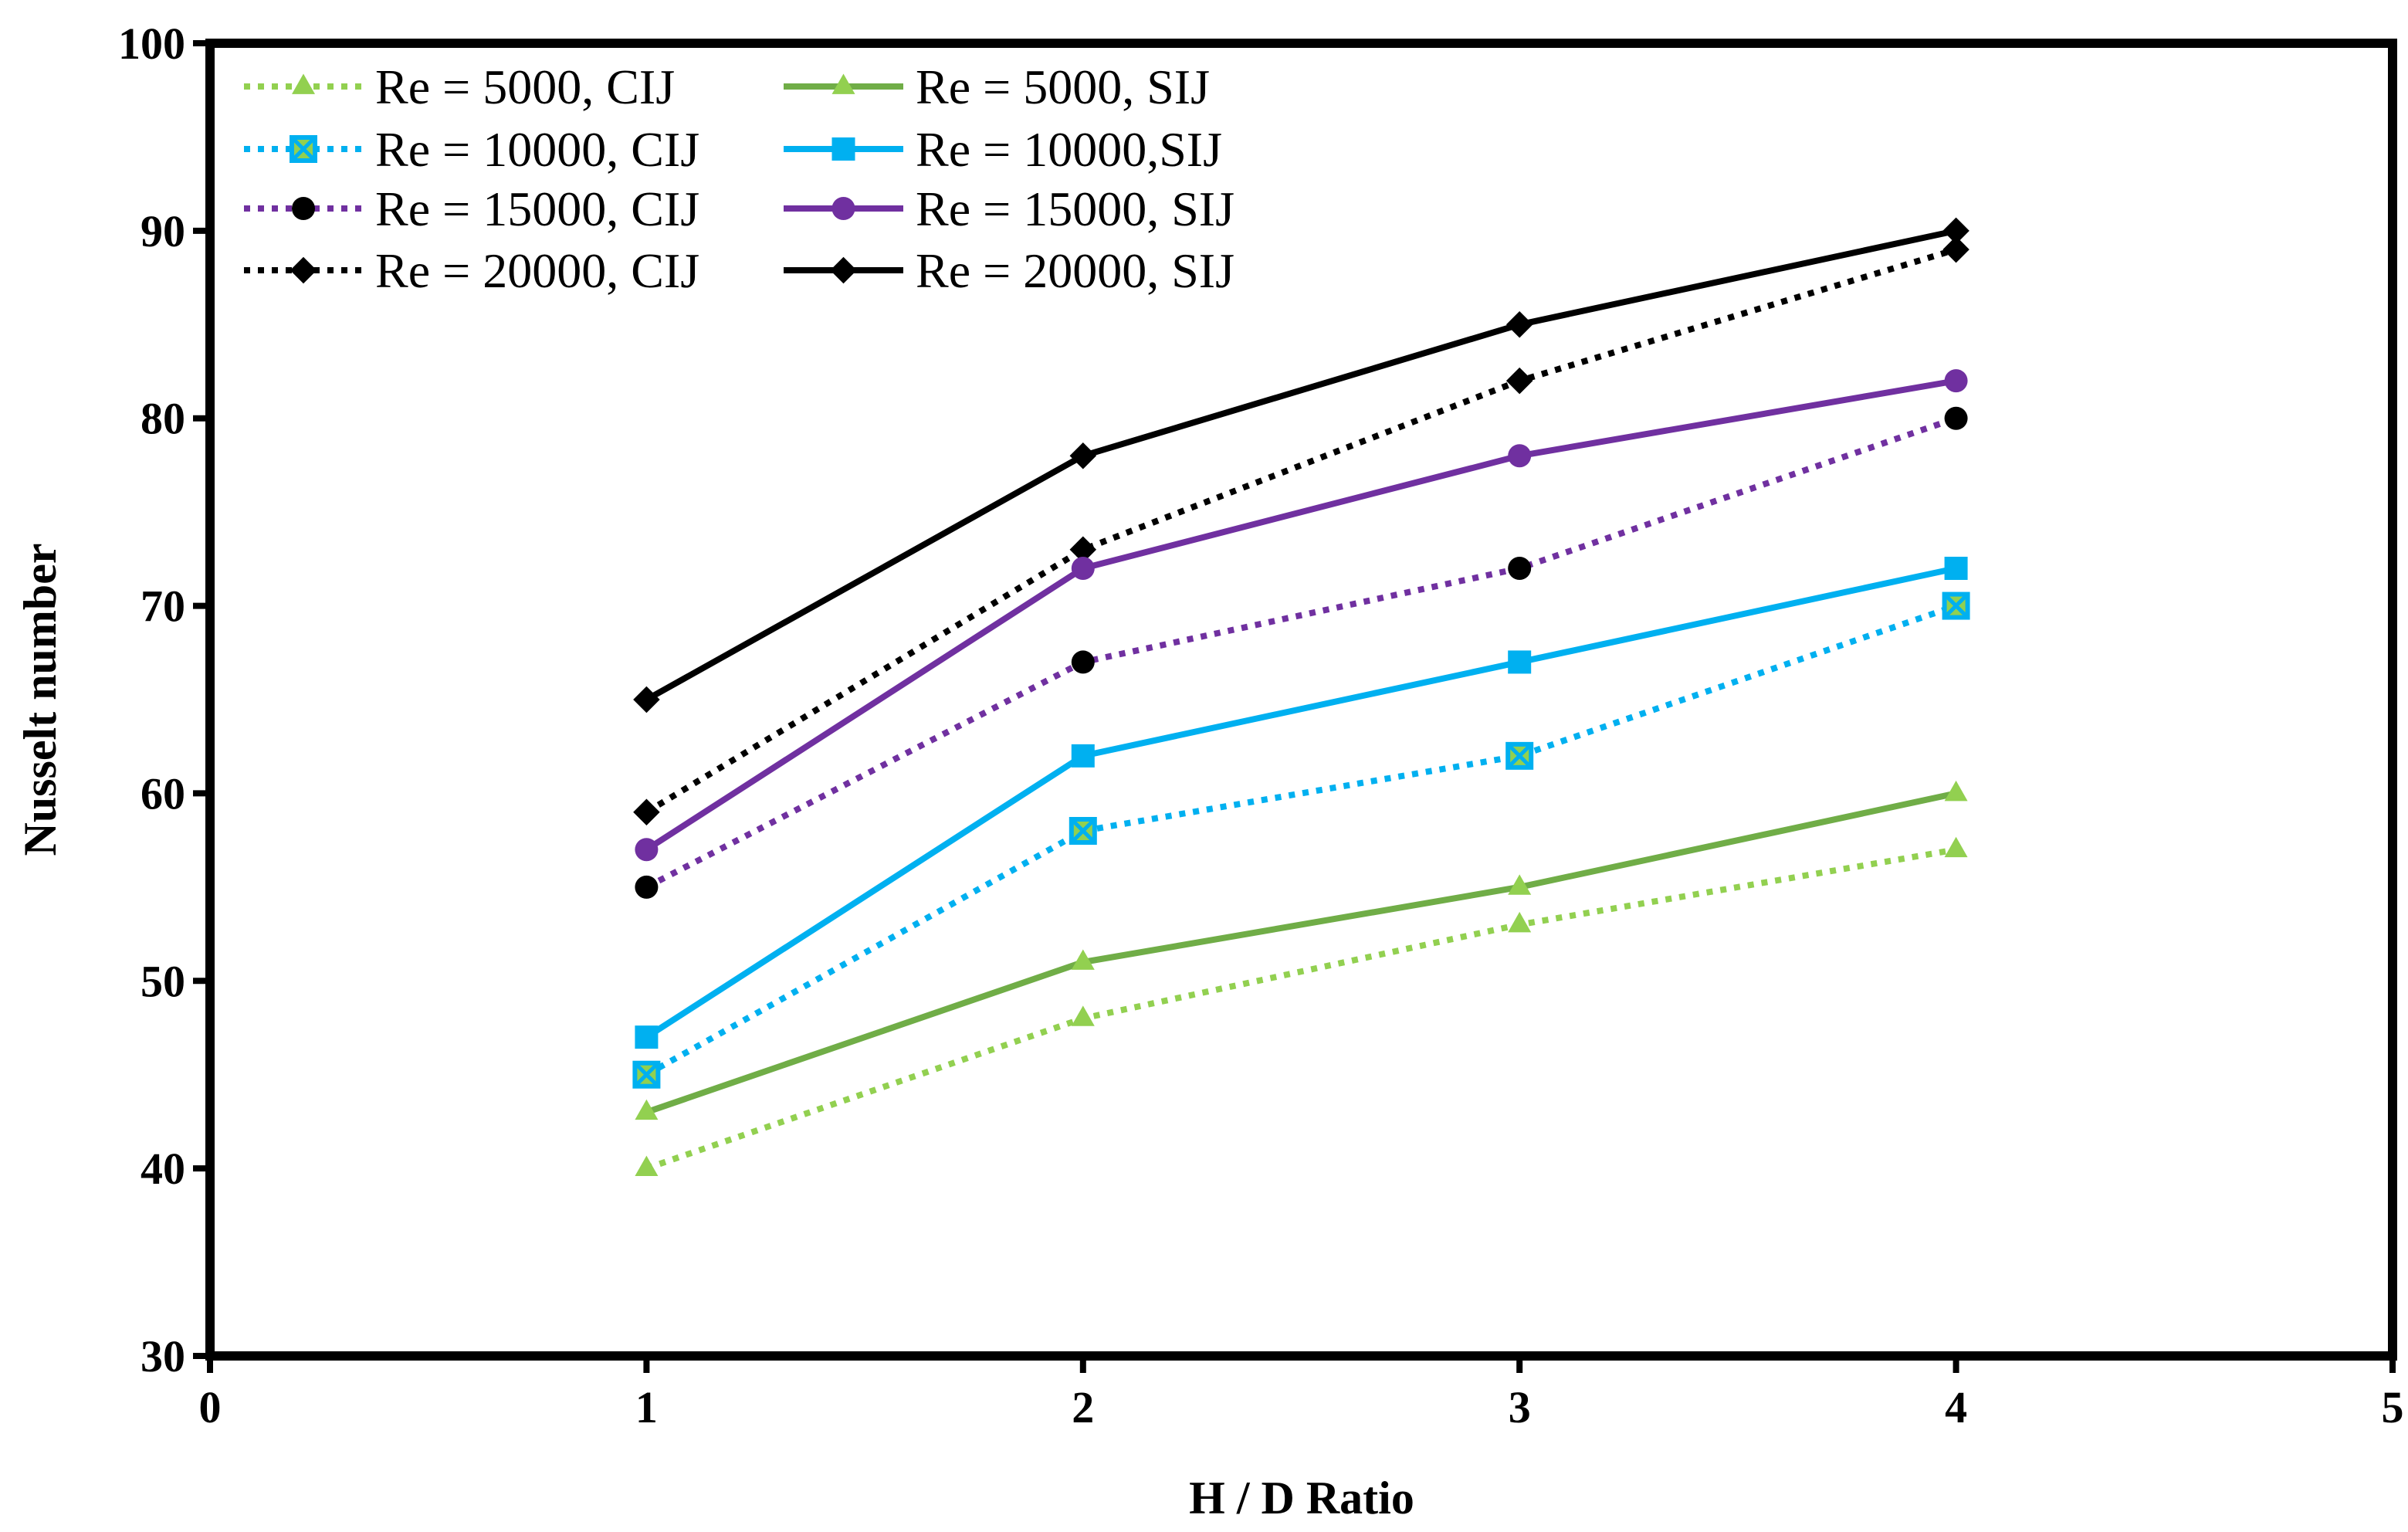 This screenshot has width=2408, height=1532. Describe the element at coordinates (1083, 1407) in the screenshot. I see `x-tick-label: 2` at that location.